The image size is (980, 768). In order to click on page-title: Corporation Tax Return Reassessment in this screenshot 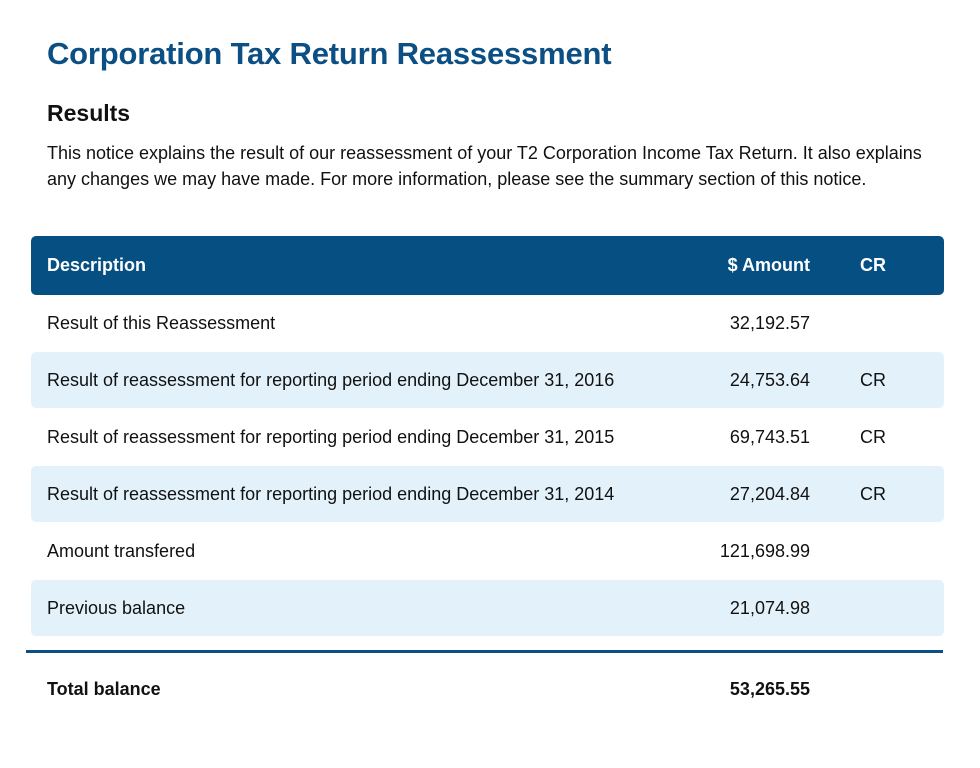, I will do `click(329, 53)`.